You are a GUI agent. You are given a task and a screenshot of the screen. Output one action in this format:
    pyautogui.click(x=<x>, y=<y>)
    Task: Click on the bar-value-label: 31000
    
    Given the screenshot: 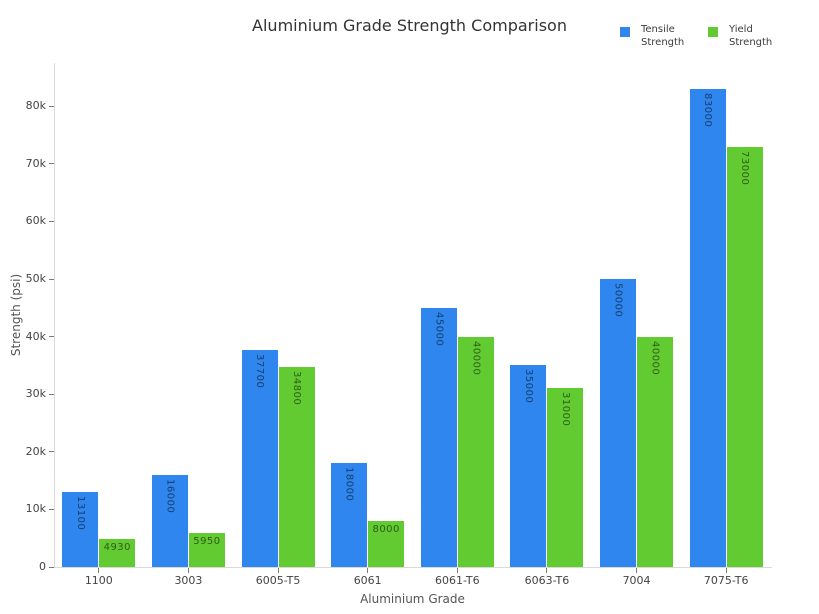 What is the action you would take?
    pyautogui.click(x=565, y=409)
    